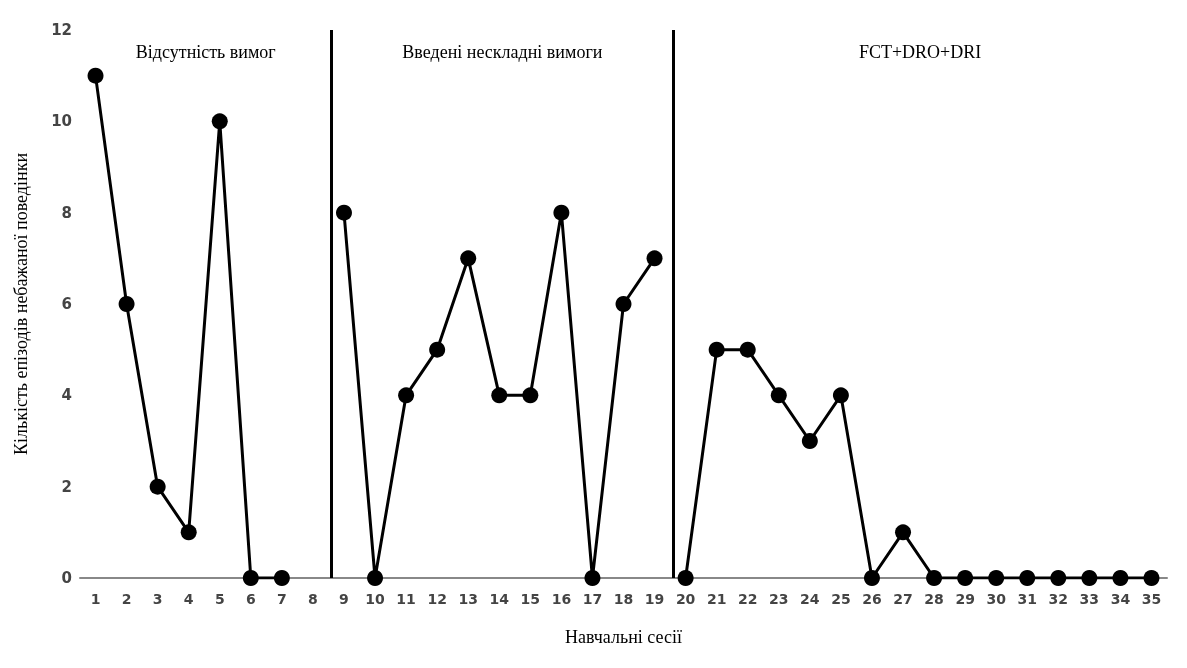 Image resolution: width=1187 pixels, height=668 pixels. I want to click on y-tick-label: 12, so click(61, 30).